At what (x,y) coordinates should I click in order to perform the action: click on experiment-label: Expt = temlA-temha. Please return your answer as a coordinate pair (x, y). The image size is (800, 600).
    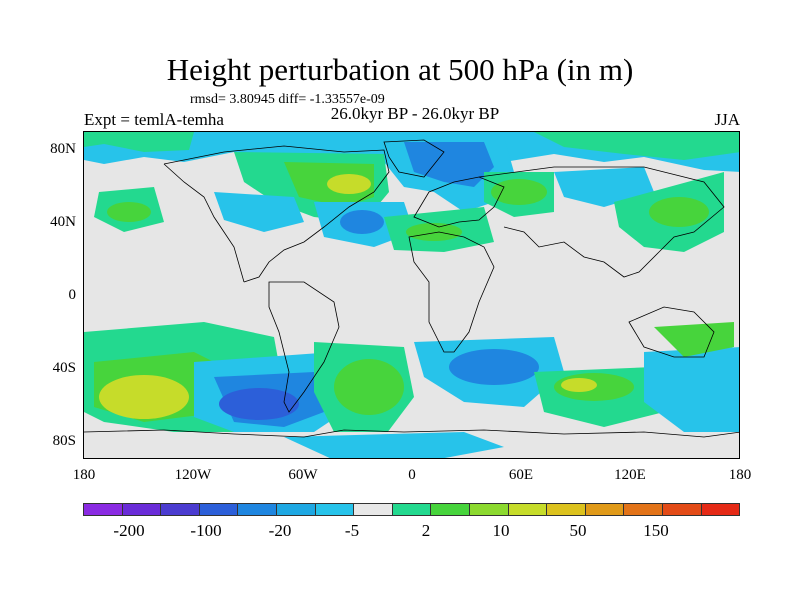
    Looking at the image, I should click on (154, 119).